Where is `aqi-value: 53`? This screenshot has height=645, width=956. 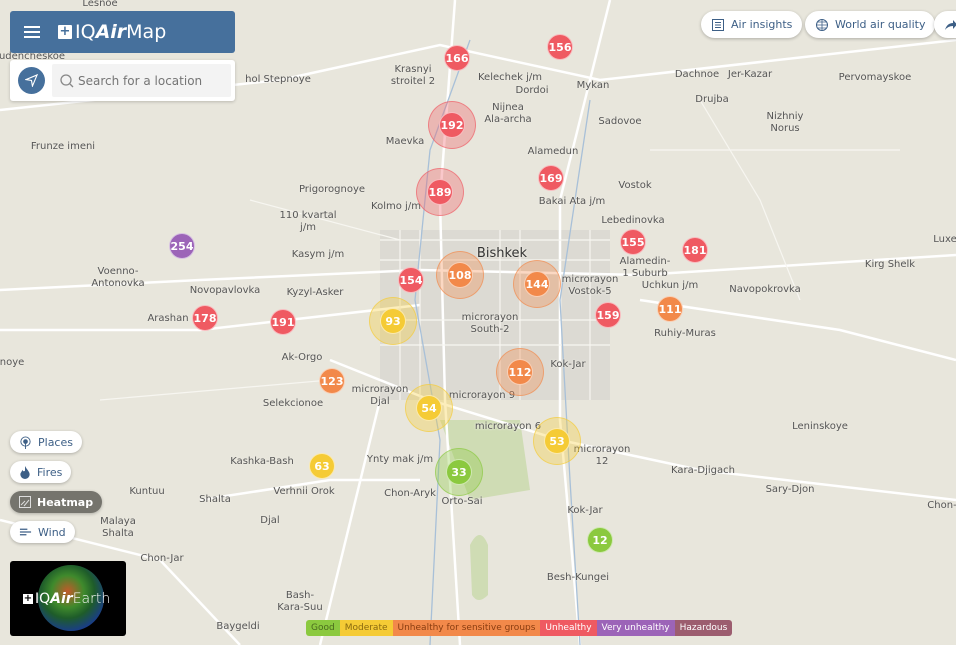
aqi-value: 53 is located at coordinates (557, 441).